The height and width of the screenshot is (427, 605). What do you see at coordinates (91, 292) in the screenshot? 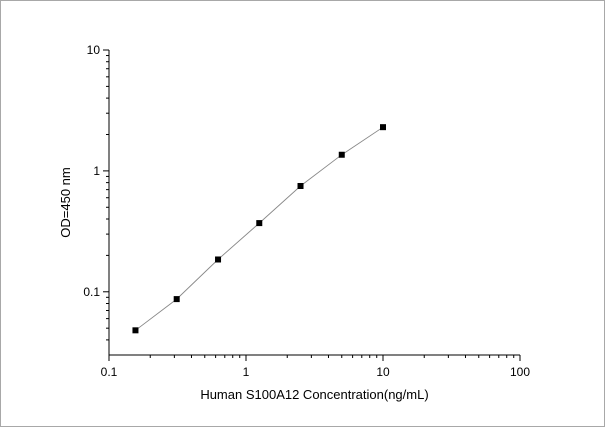
I see `y-tick-label: 0.1` at bounding box center [91, 292].